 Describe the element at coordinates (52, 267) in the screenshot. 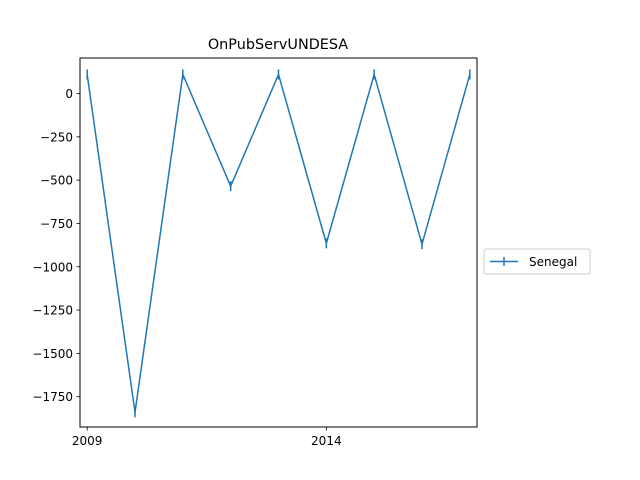

I see `y-tick-label: −1000` at that location.